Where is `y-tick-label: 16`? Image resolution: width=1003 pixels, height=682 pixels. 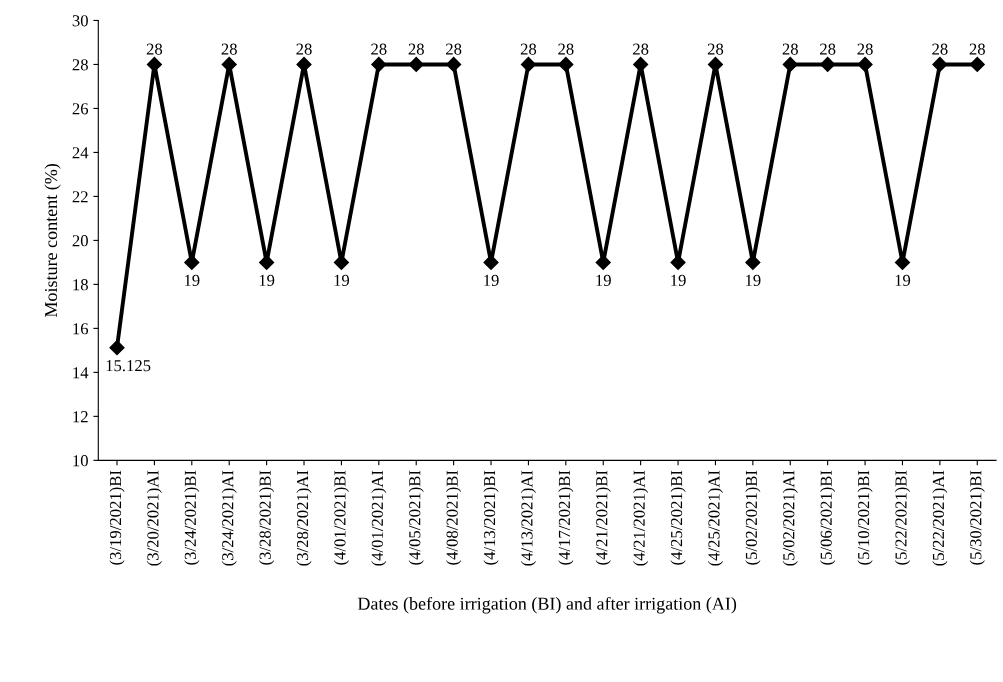 y-tick-label: 16 is located at coordinates (81, 329).